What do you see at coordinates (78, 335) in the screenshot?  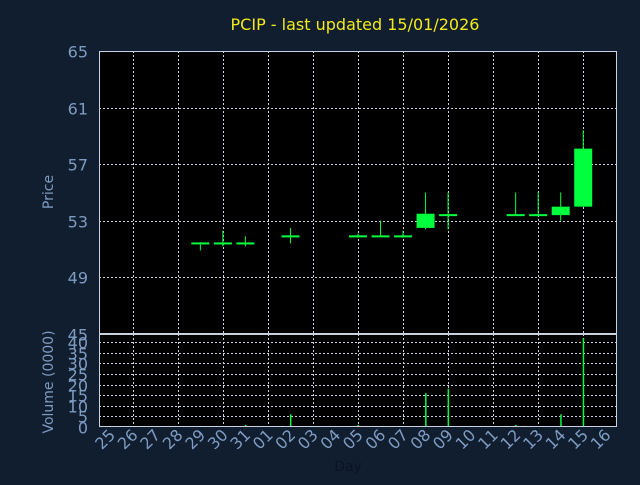 I see `price-tick-label: 45` at bounding box center [78, 335].